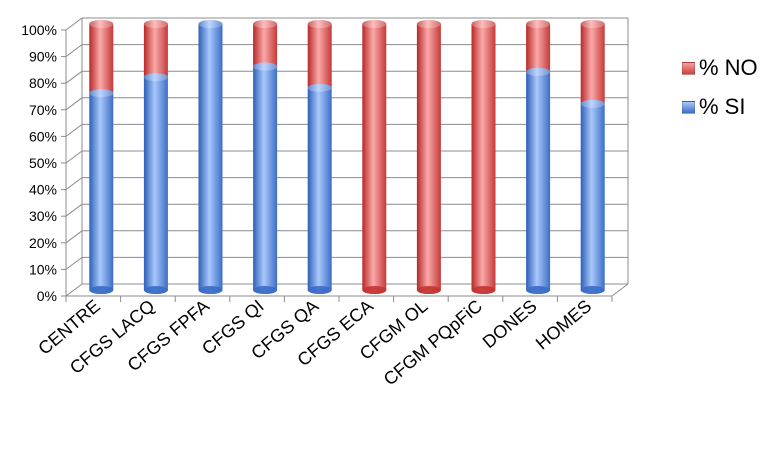 The image size is (772, 450). What do you see at coordinates (563, 325) in the screenshot?
I see `x-tick-label: HOMES` at bounding box center [563, 325].